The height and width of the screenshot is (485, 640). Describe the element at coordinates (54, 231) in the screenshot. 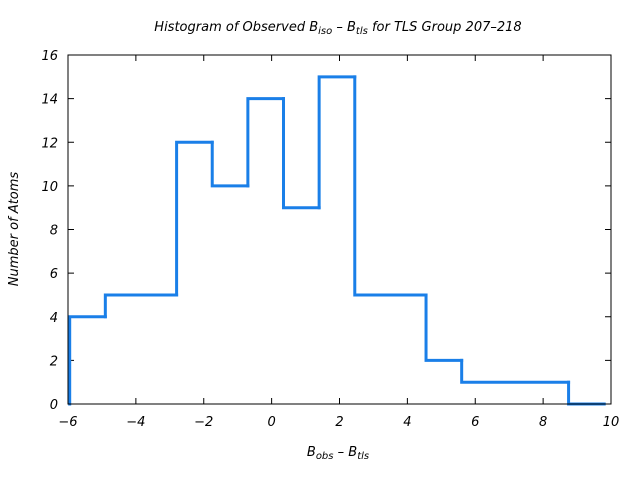

I see `y-tick-label: 8` at that location.